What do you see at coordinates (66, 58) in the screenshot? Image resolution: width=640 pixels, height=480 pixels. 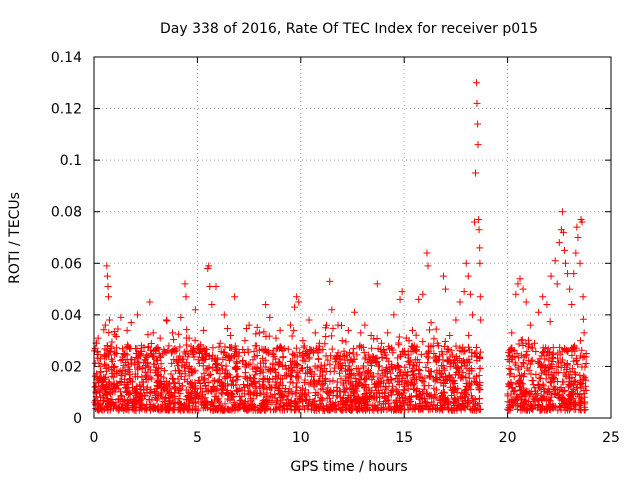 I see `y-tick-label: 0.14` at bounding box center [66, 58].